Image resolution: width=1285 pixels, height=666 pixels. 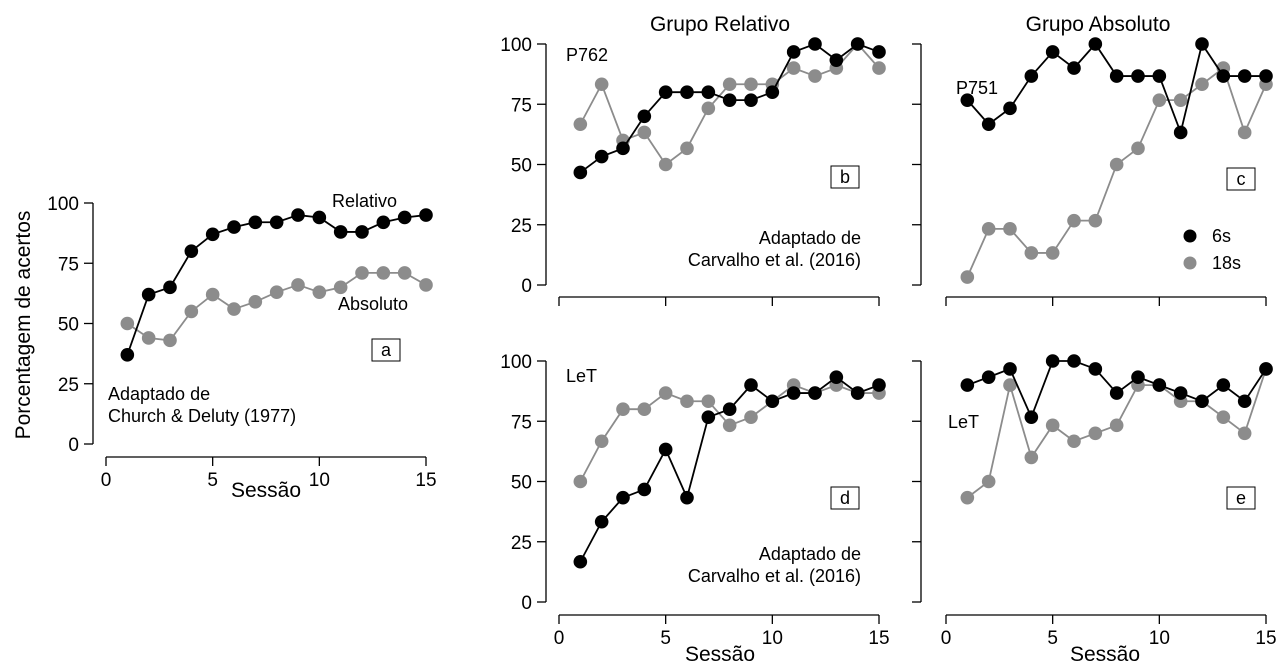 I want to click on panel-b-y-tick-label: 75, so click(x=521, y=105).